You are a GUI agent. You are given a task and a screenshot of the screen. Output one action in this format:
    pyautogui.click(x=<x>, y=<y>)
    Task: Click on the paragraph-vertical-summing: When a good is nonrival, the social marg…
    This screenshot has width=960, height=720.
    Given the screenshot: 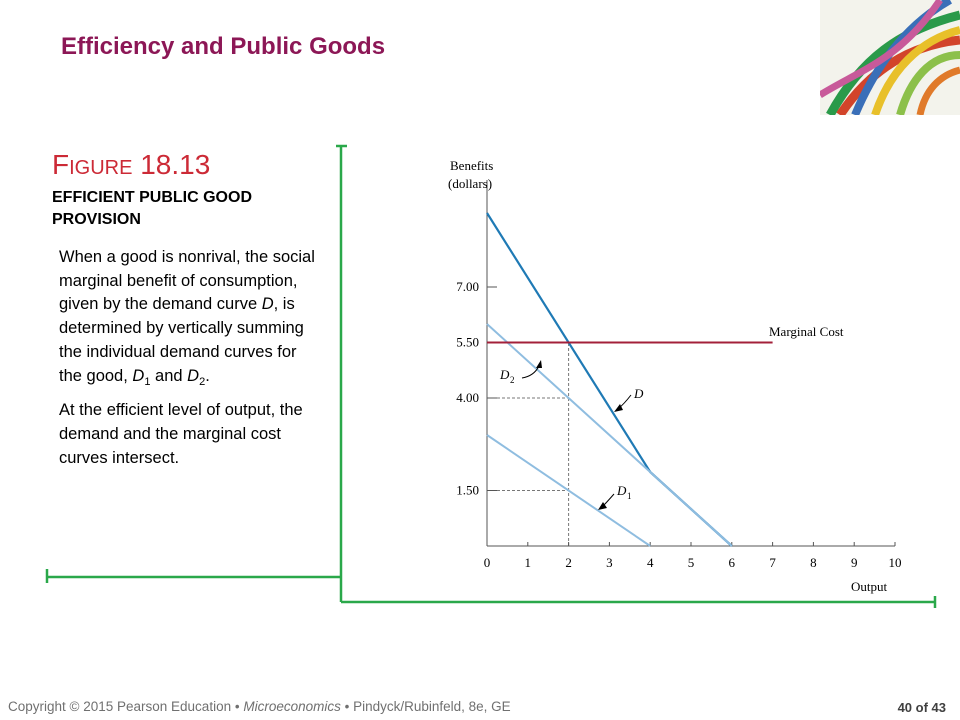 What is the action you would take?
    pyautogui.click(x=187, y=318)
    